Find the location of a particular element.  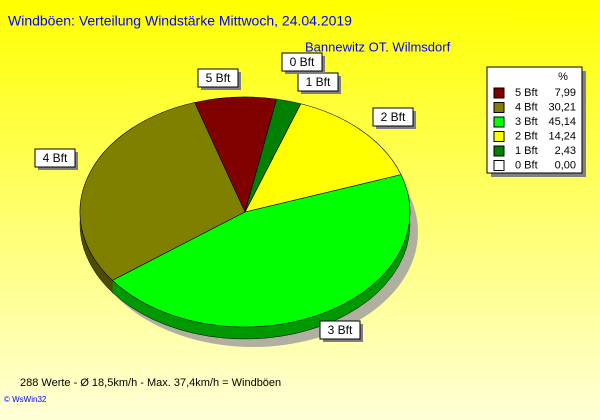

legend-value: 2,43 is located at coordinates (565, 151).